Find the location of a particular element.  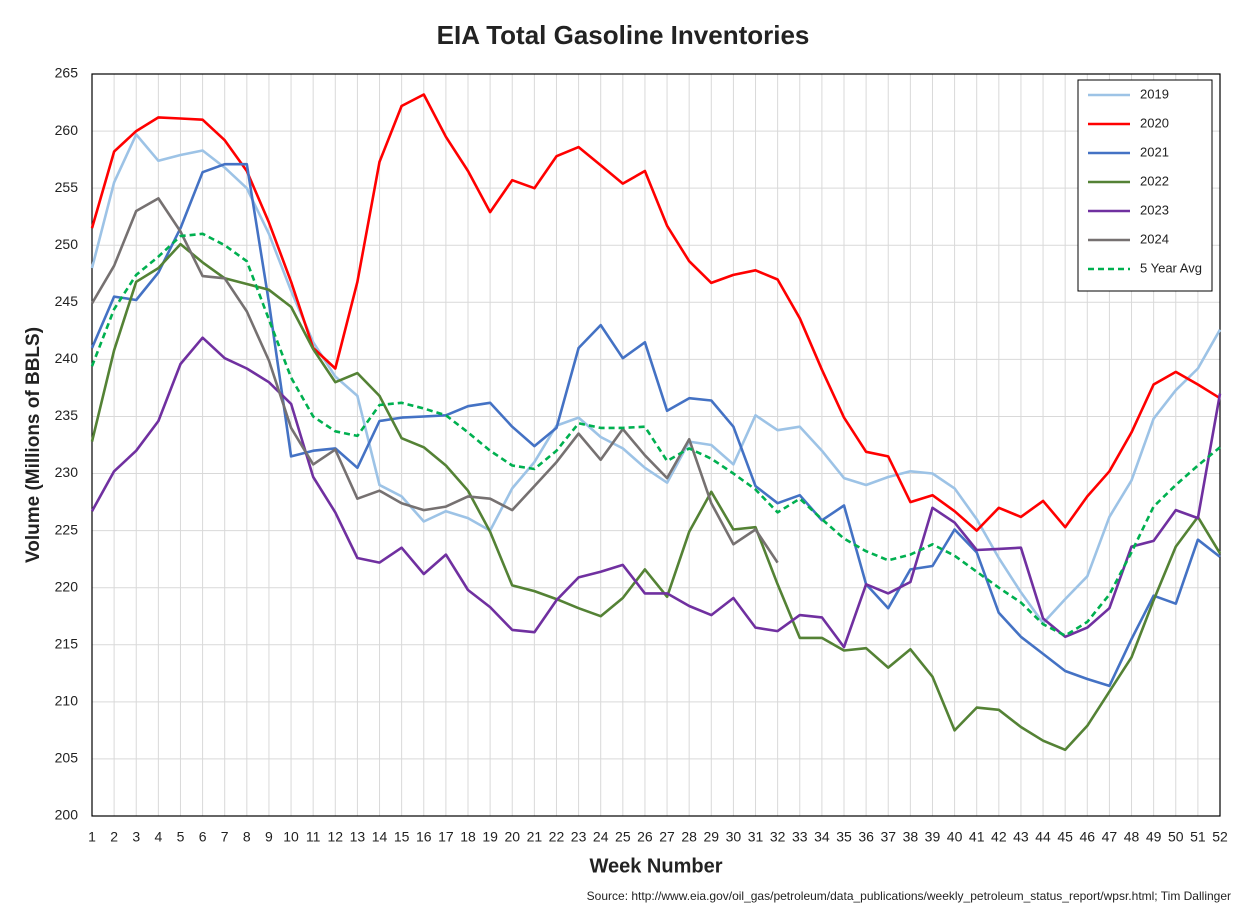

x-tick-label: 32 is located at coordinates (778, 837).